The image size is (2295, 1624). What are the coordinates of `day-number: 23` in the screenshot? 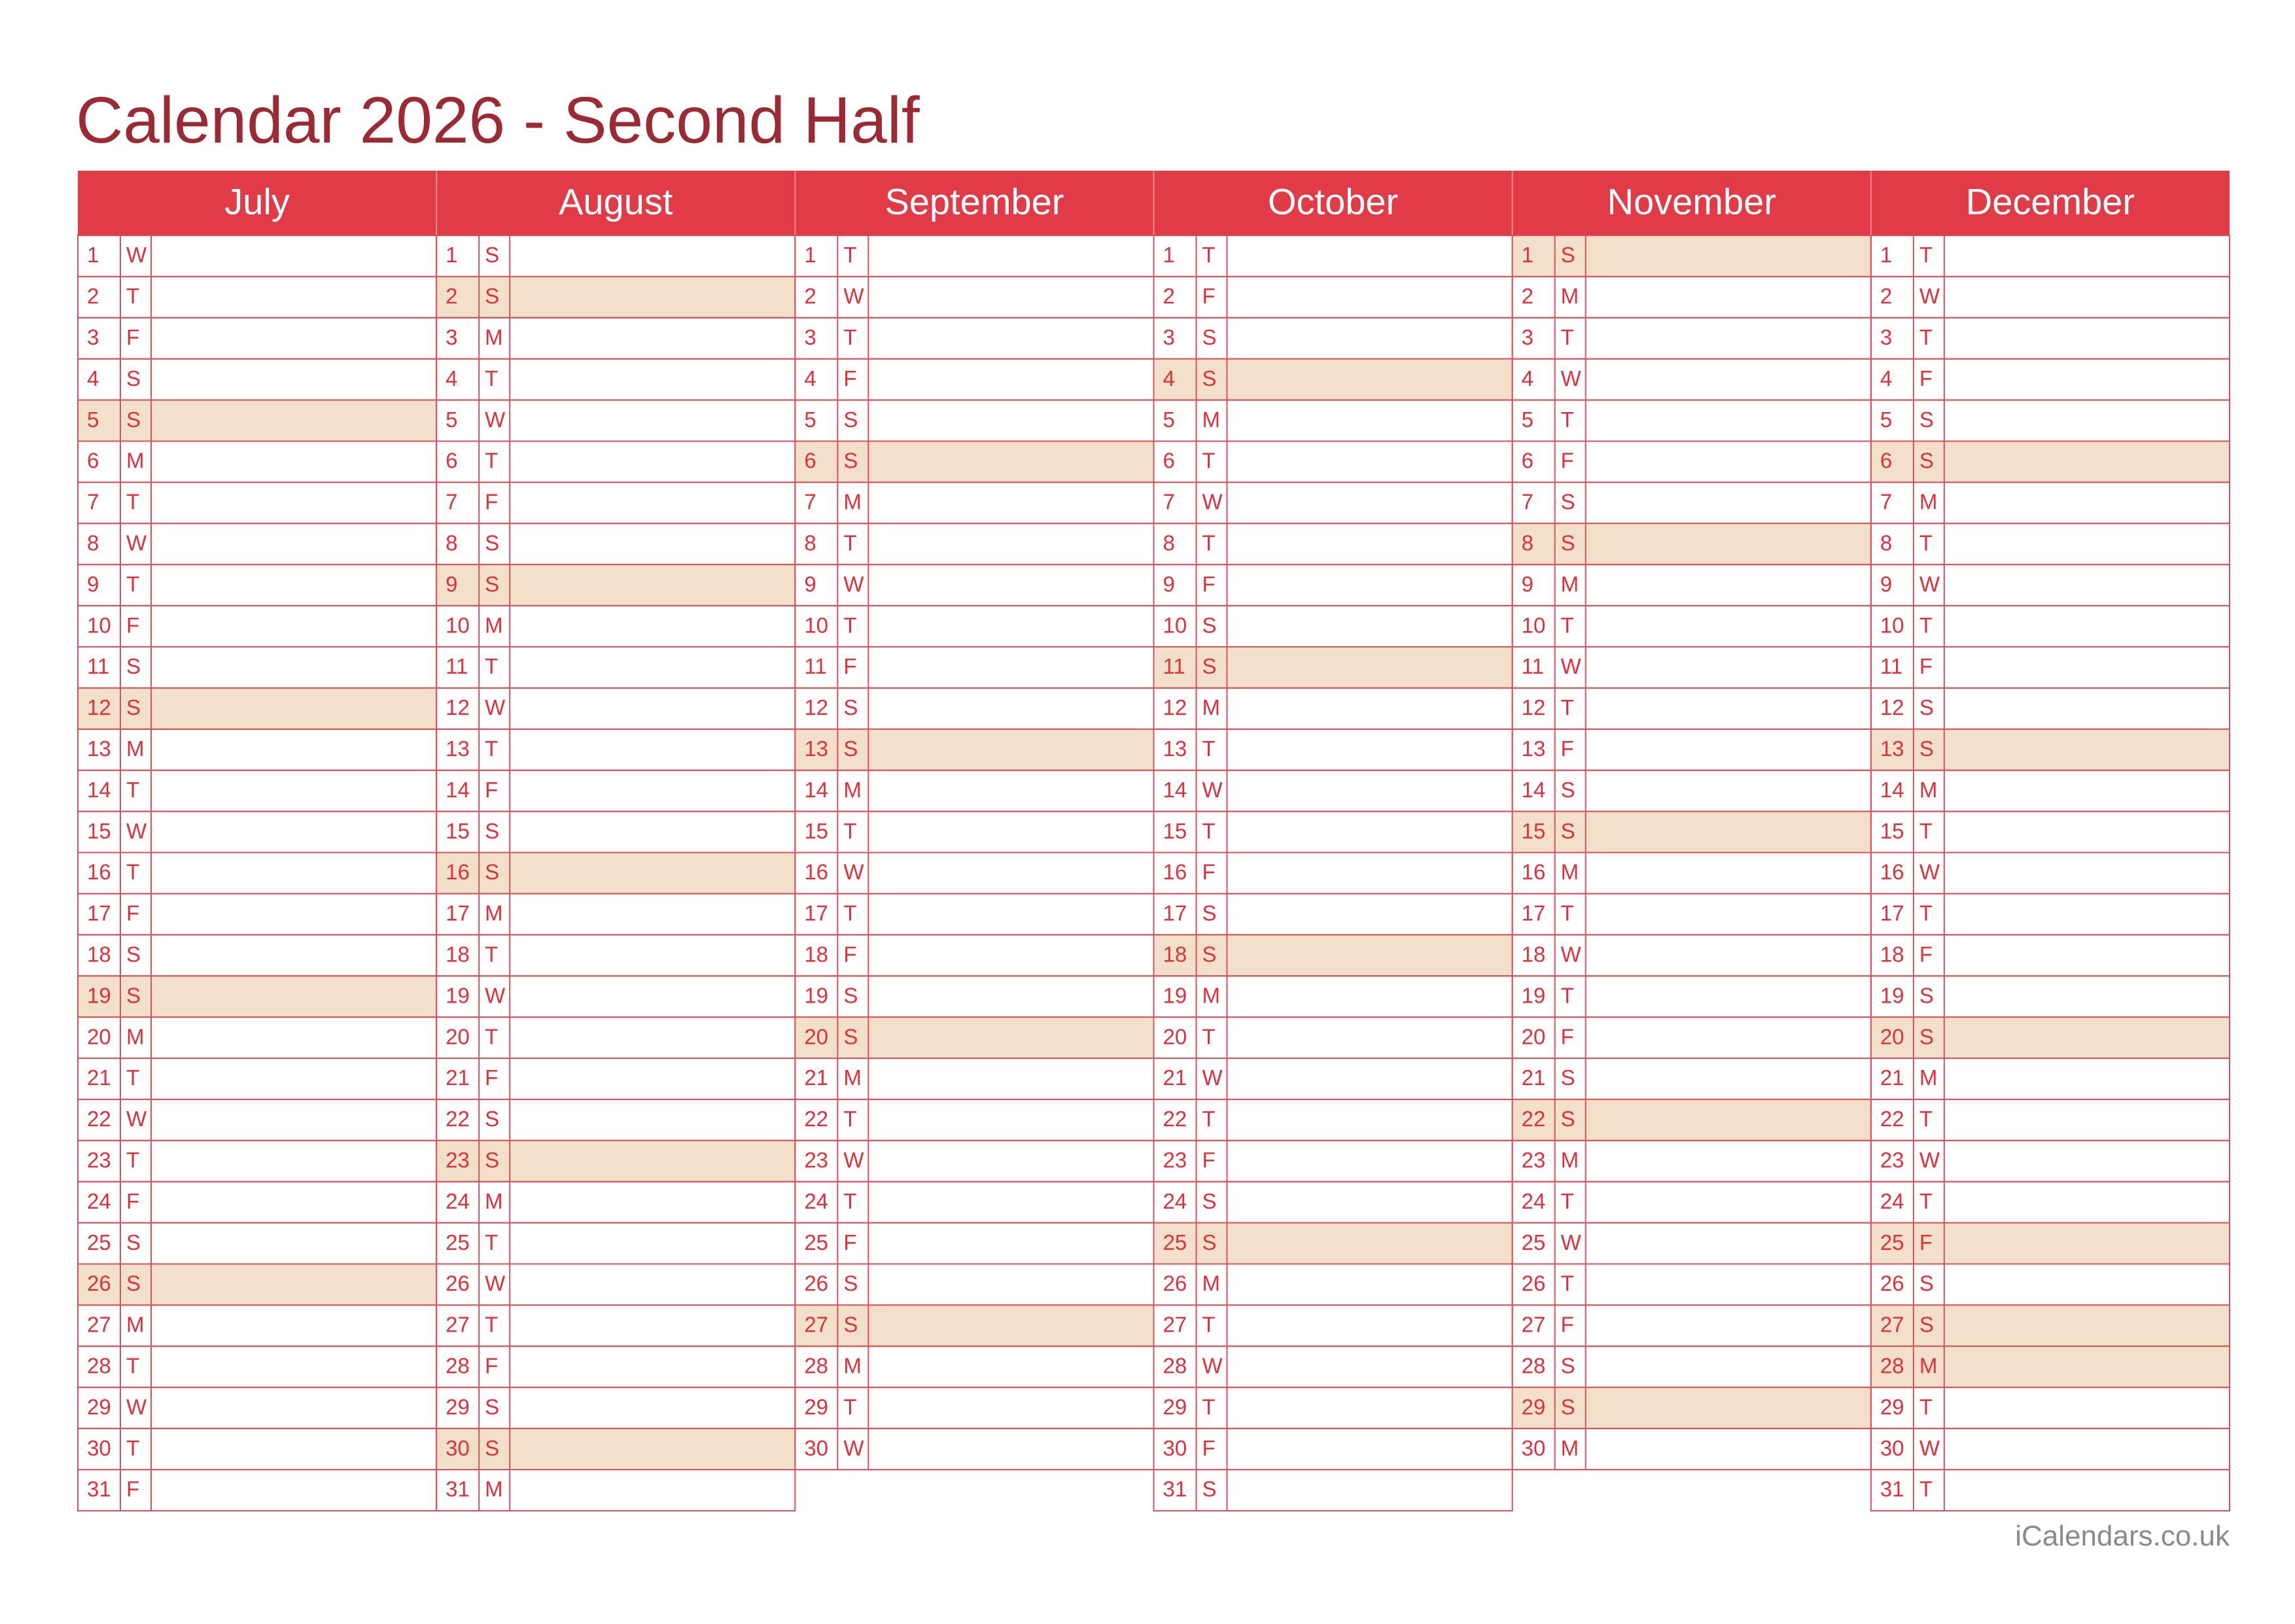 It's located at (99, 1160).